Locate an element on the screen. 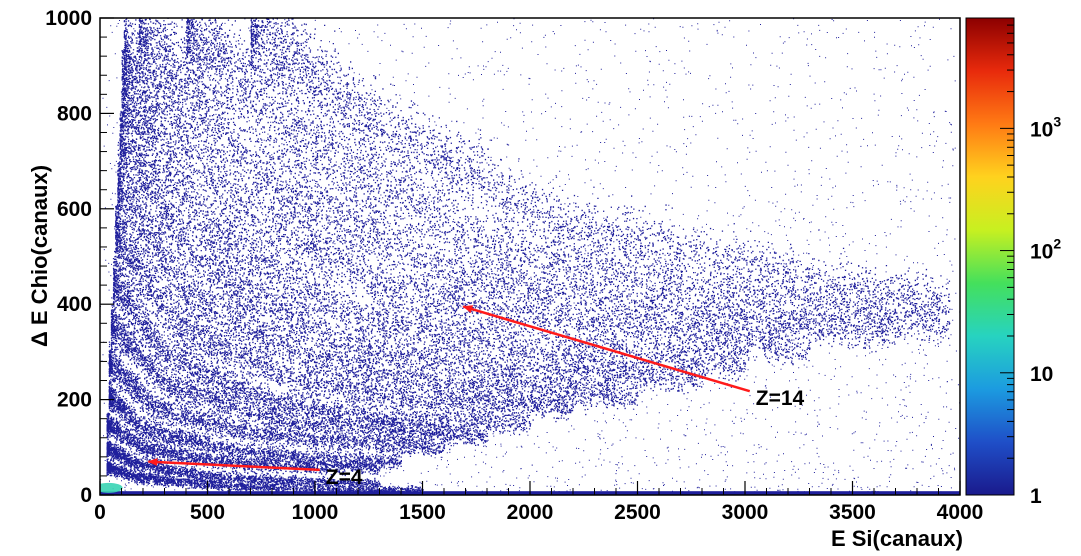 The height and width of the screenshot is (556, 1081). colorbar-gradient is located at coordinates (990, 256).